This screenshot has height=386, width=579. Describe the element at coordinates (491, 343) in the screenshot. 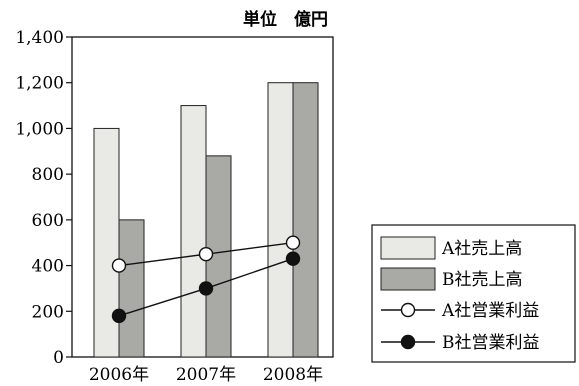

I see `legend-label: B社営業利益` at that location.